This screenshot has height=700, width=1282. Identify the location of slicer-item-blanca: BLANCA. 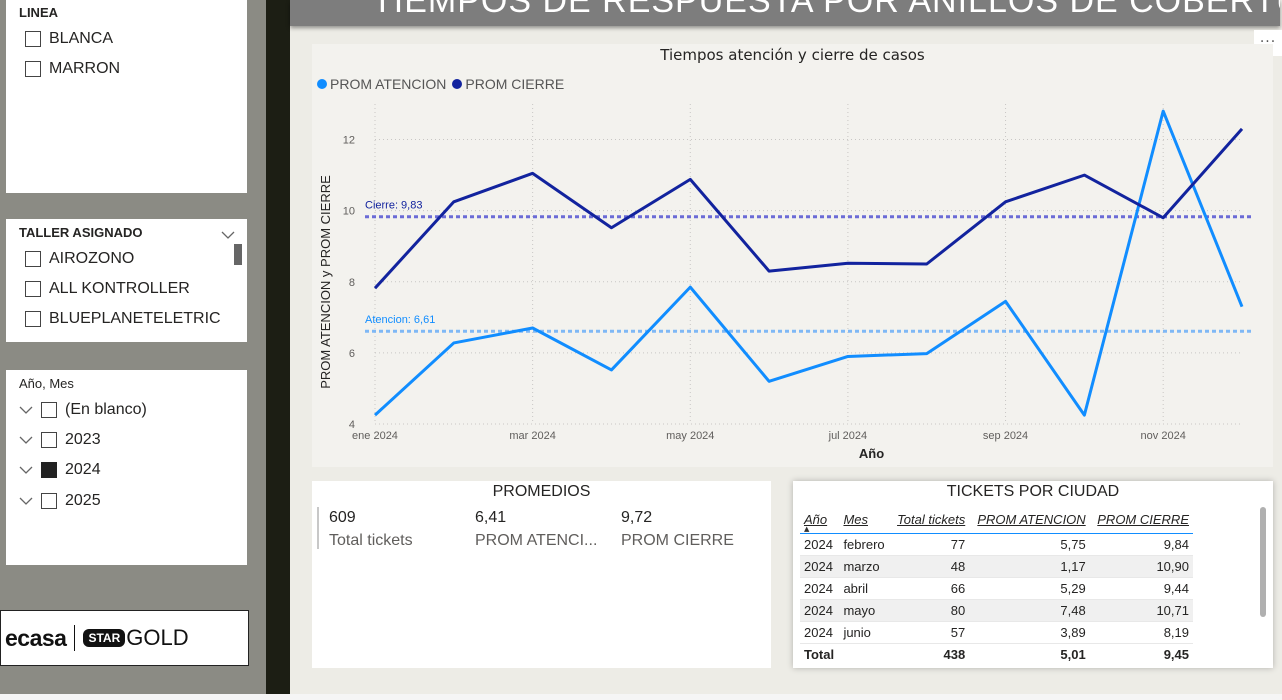
(69, 39).